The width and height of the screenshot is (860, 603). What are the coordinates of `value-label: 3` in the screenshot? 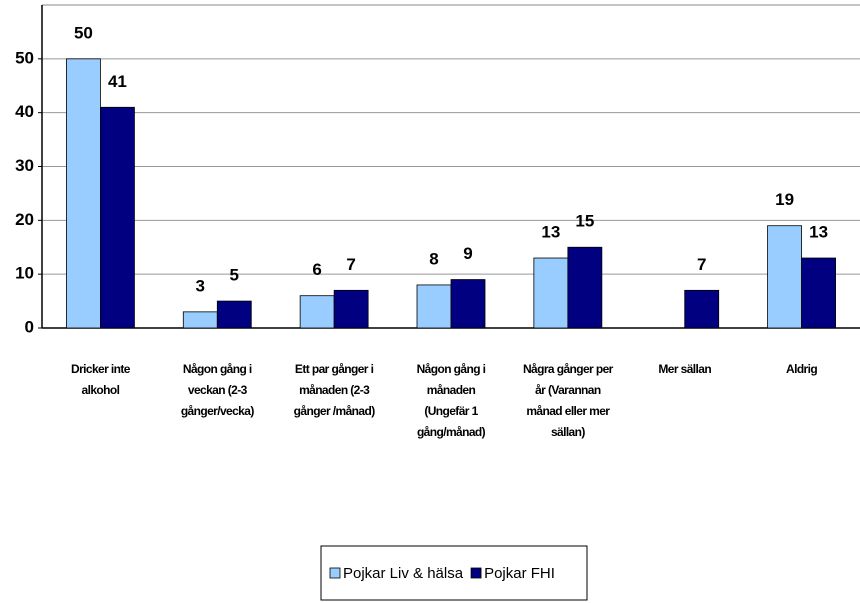 It's located at (200, 285).